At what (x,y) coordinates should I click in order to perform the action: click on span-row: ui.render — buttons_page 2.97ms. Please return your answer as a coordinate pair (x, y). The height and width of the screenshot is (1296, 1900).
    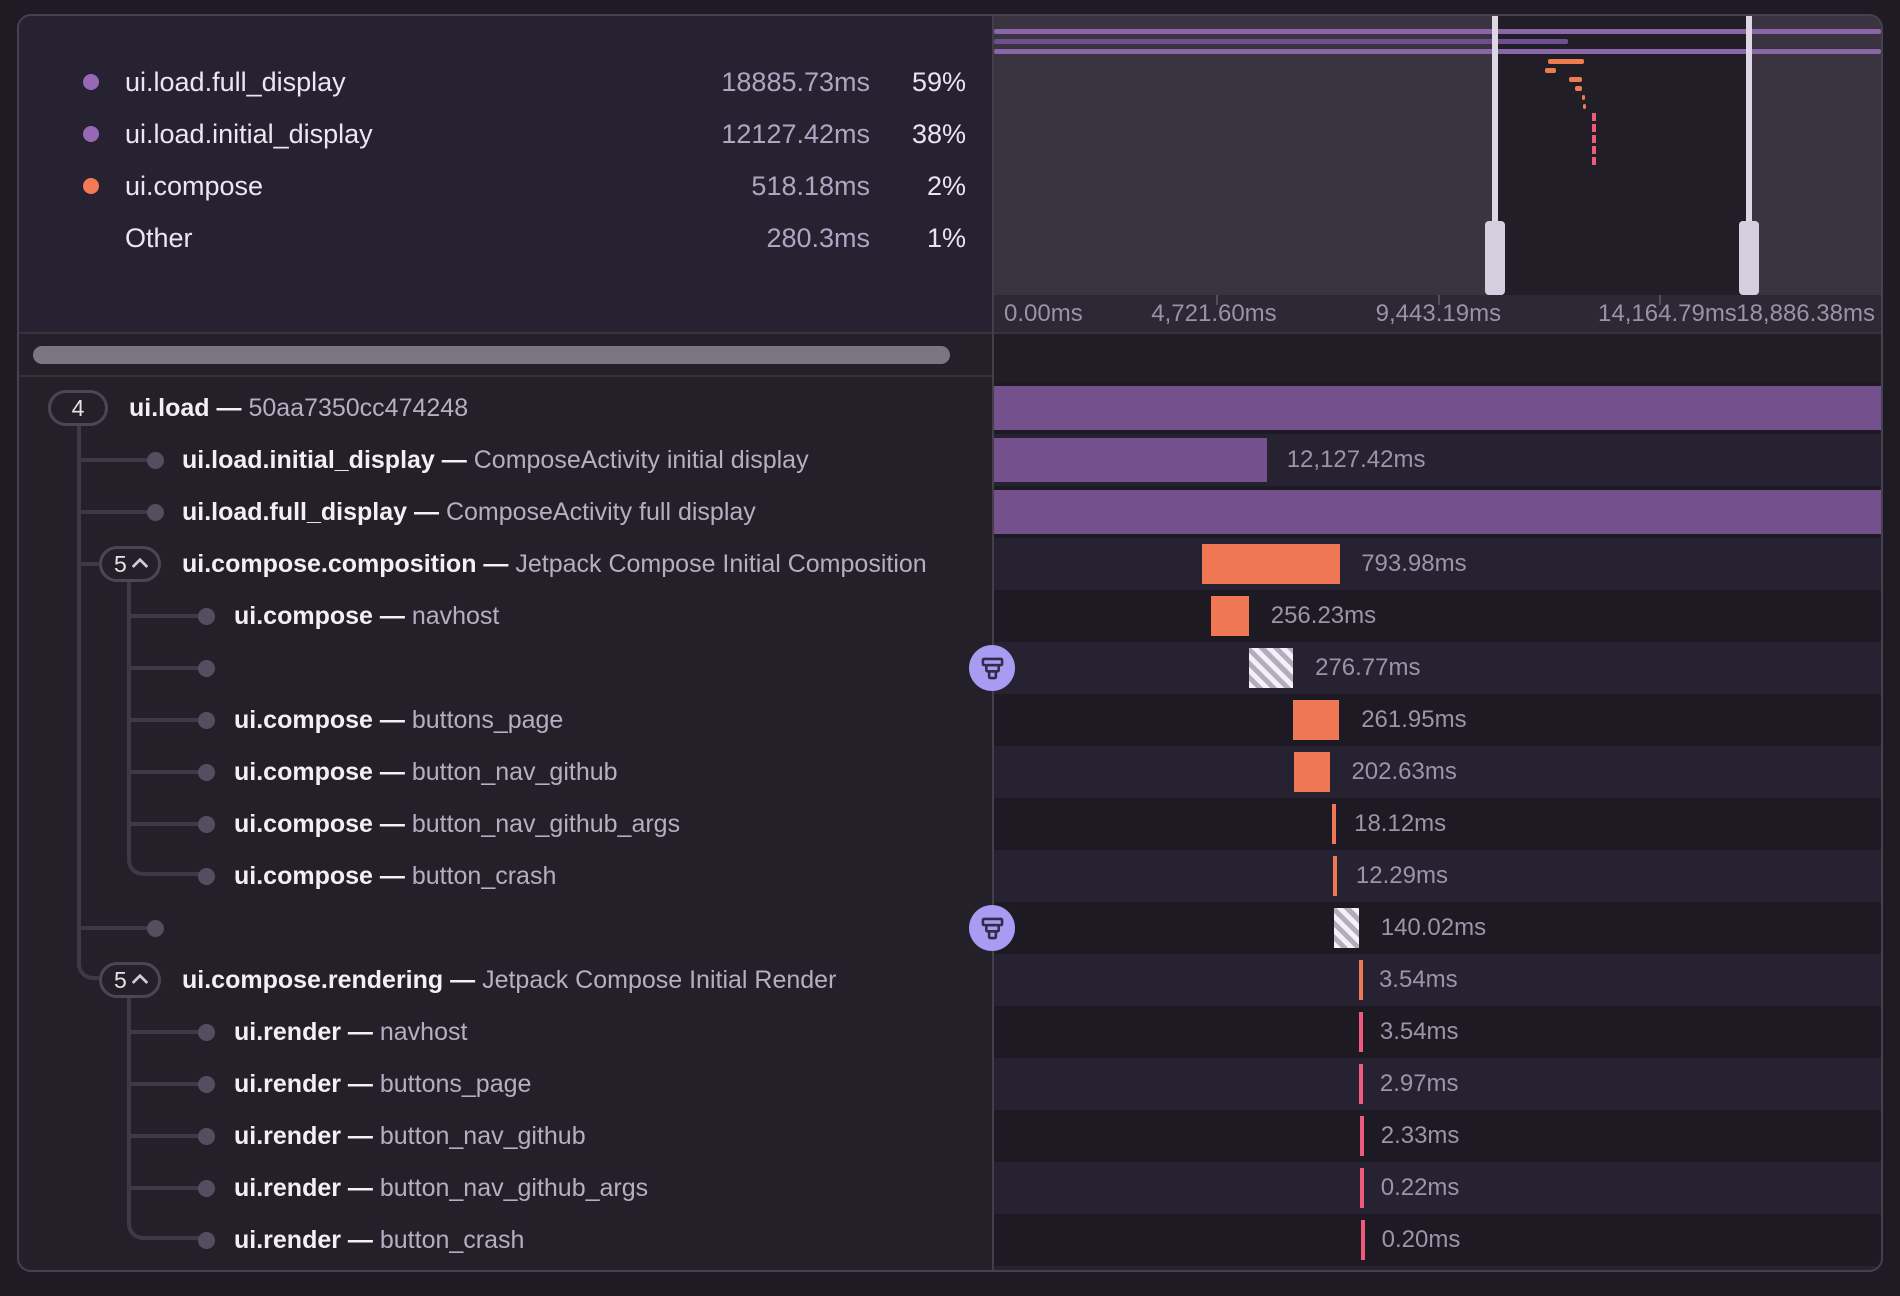
    Looking at the image, I should click on (950, 1084).